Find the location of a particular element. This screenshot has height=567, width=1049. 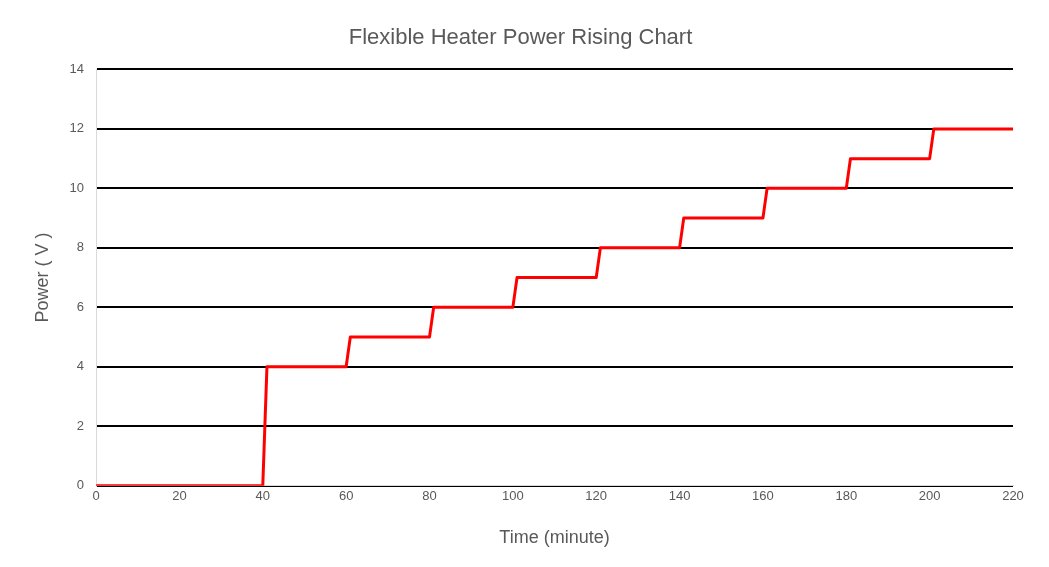

y-tick-label: 0 is located at coordinates (80, 485).